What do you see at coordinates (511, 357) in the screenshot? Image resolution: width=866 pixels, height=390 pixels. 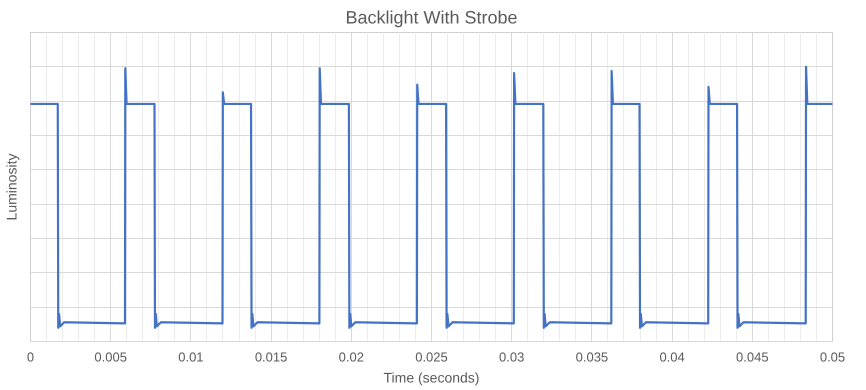 I see `x-tick-label: 0.03` at bounding box center [511, 357].